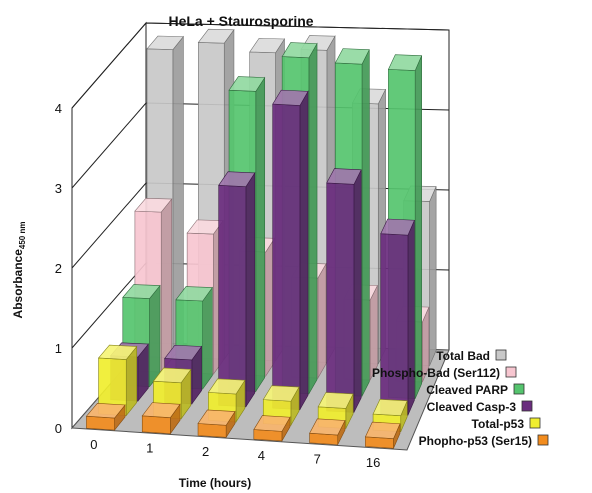 Image resolution: width=592 pixels, height=493 pixels. What do you see at coordinates (58, 108) in the screenshot?
I see `y-tick-label: 4` at bounding box center [58, 108].